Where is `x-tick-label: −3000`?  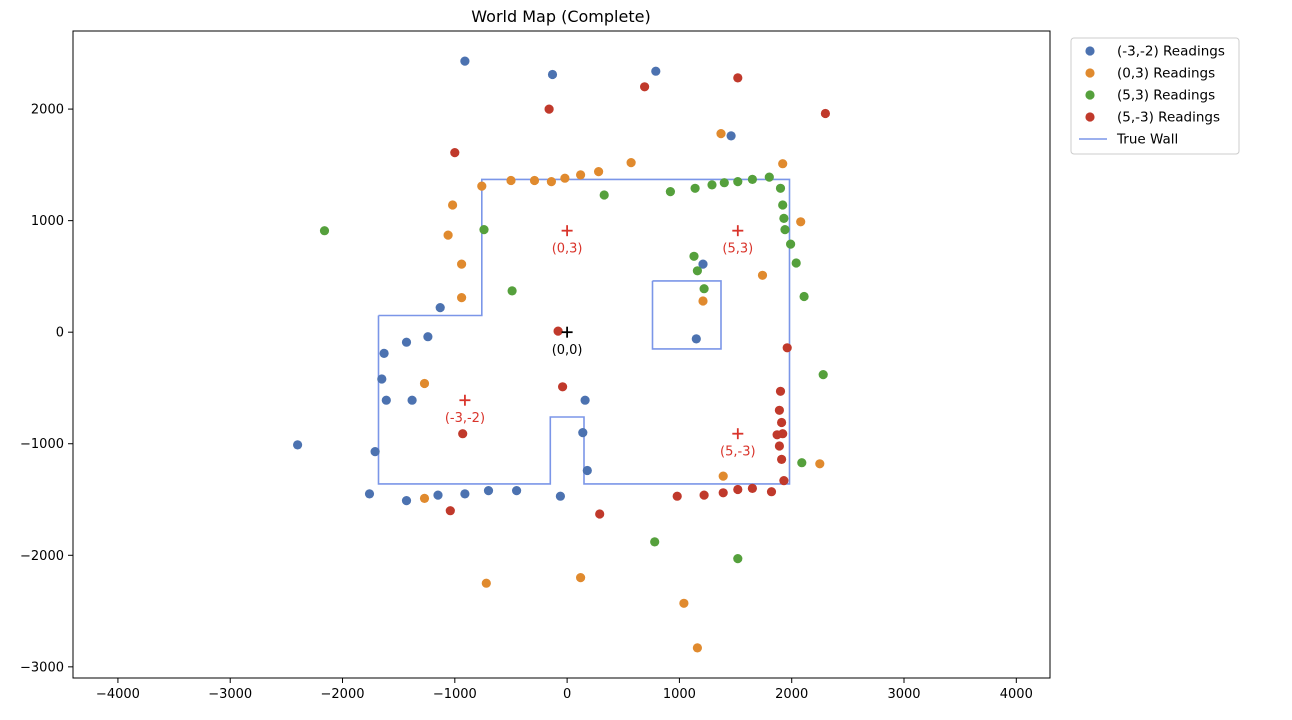
x-tick-label: −3000 is located at coordinates (230, 694).